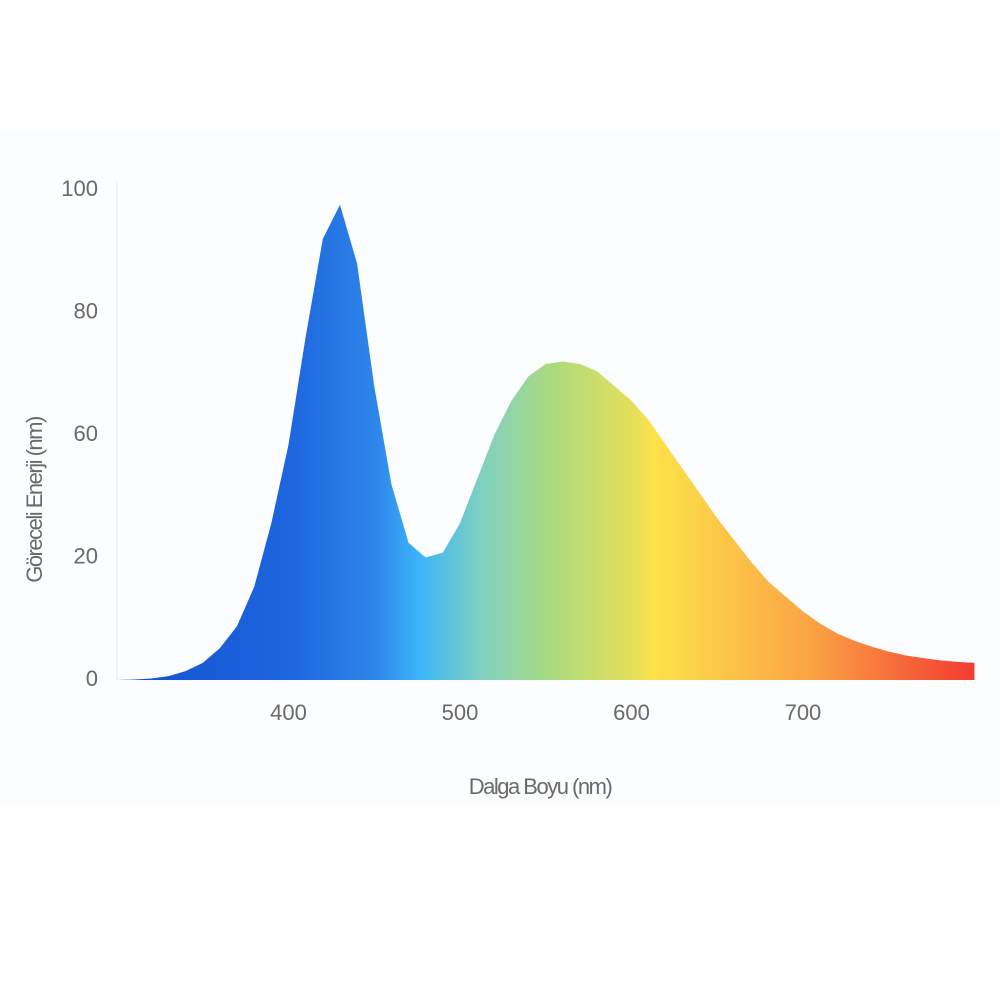 The width and height of the screenshot is (1000, 1000). Describe the element at coordinates (460, 712) in the screenshot. I see `x-tick-label: 500` at that location.